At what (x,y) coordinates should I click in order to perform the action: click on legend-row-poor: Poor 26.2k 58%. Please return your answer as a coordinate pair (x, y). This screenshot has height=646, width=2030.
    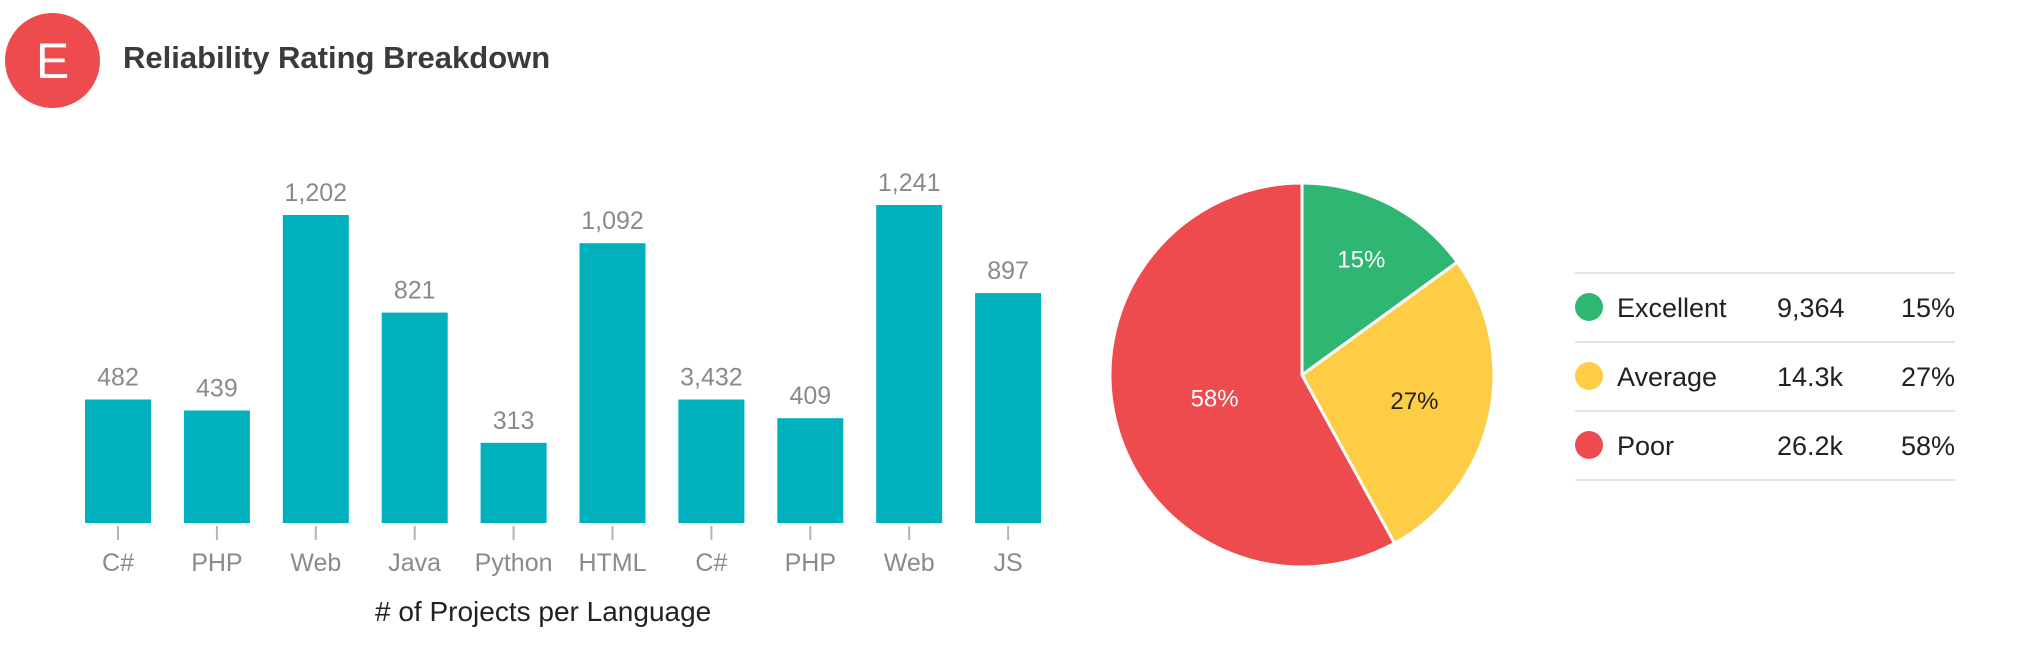
    Looking at the image, I should click on (1765, 445).